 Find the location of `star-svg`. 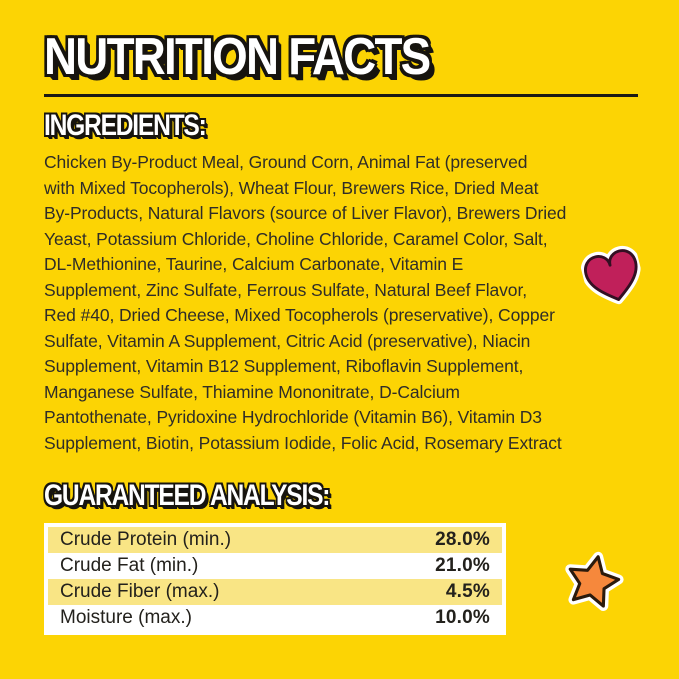

star-svg is located at coordinates (594, 581).